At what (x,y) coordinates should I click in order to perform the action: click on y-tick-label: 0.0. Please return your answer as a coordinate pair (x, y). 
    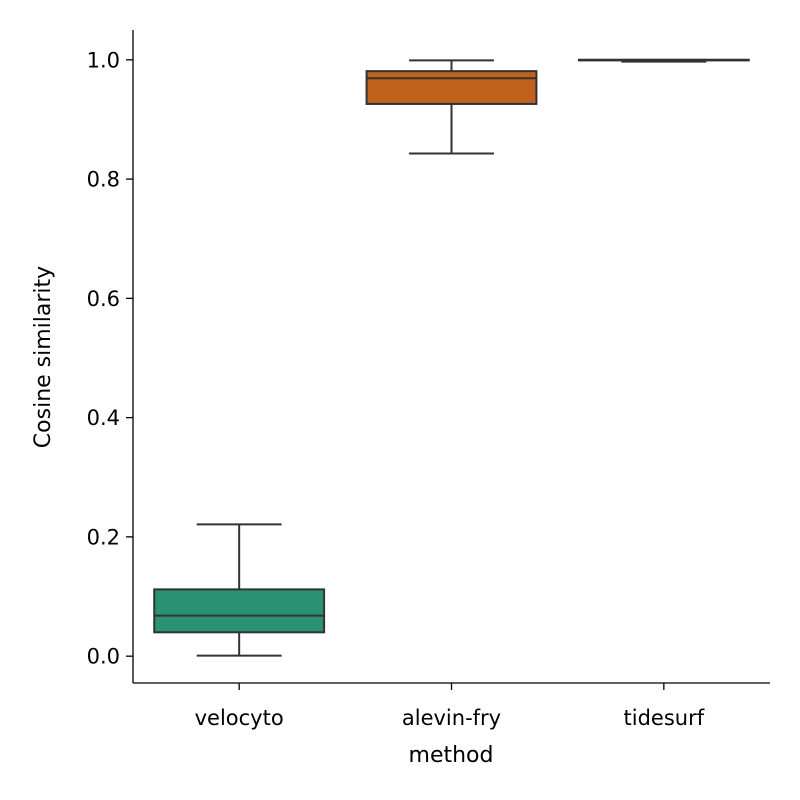
    Looking at the image, I should click on (103, 657).